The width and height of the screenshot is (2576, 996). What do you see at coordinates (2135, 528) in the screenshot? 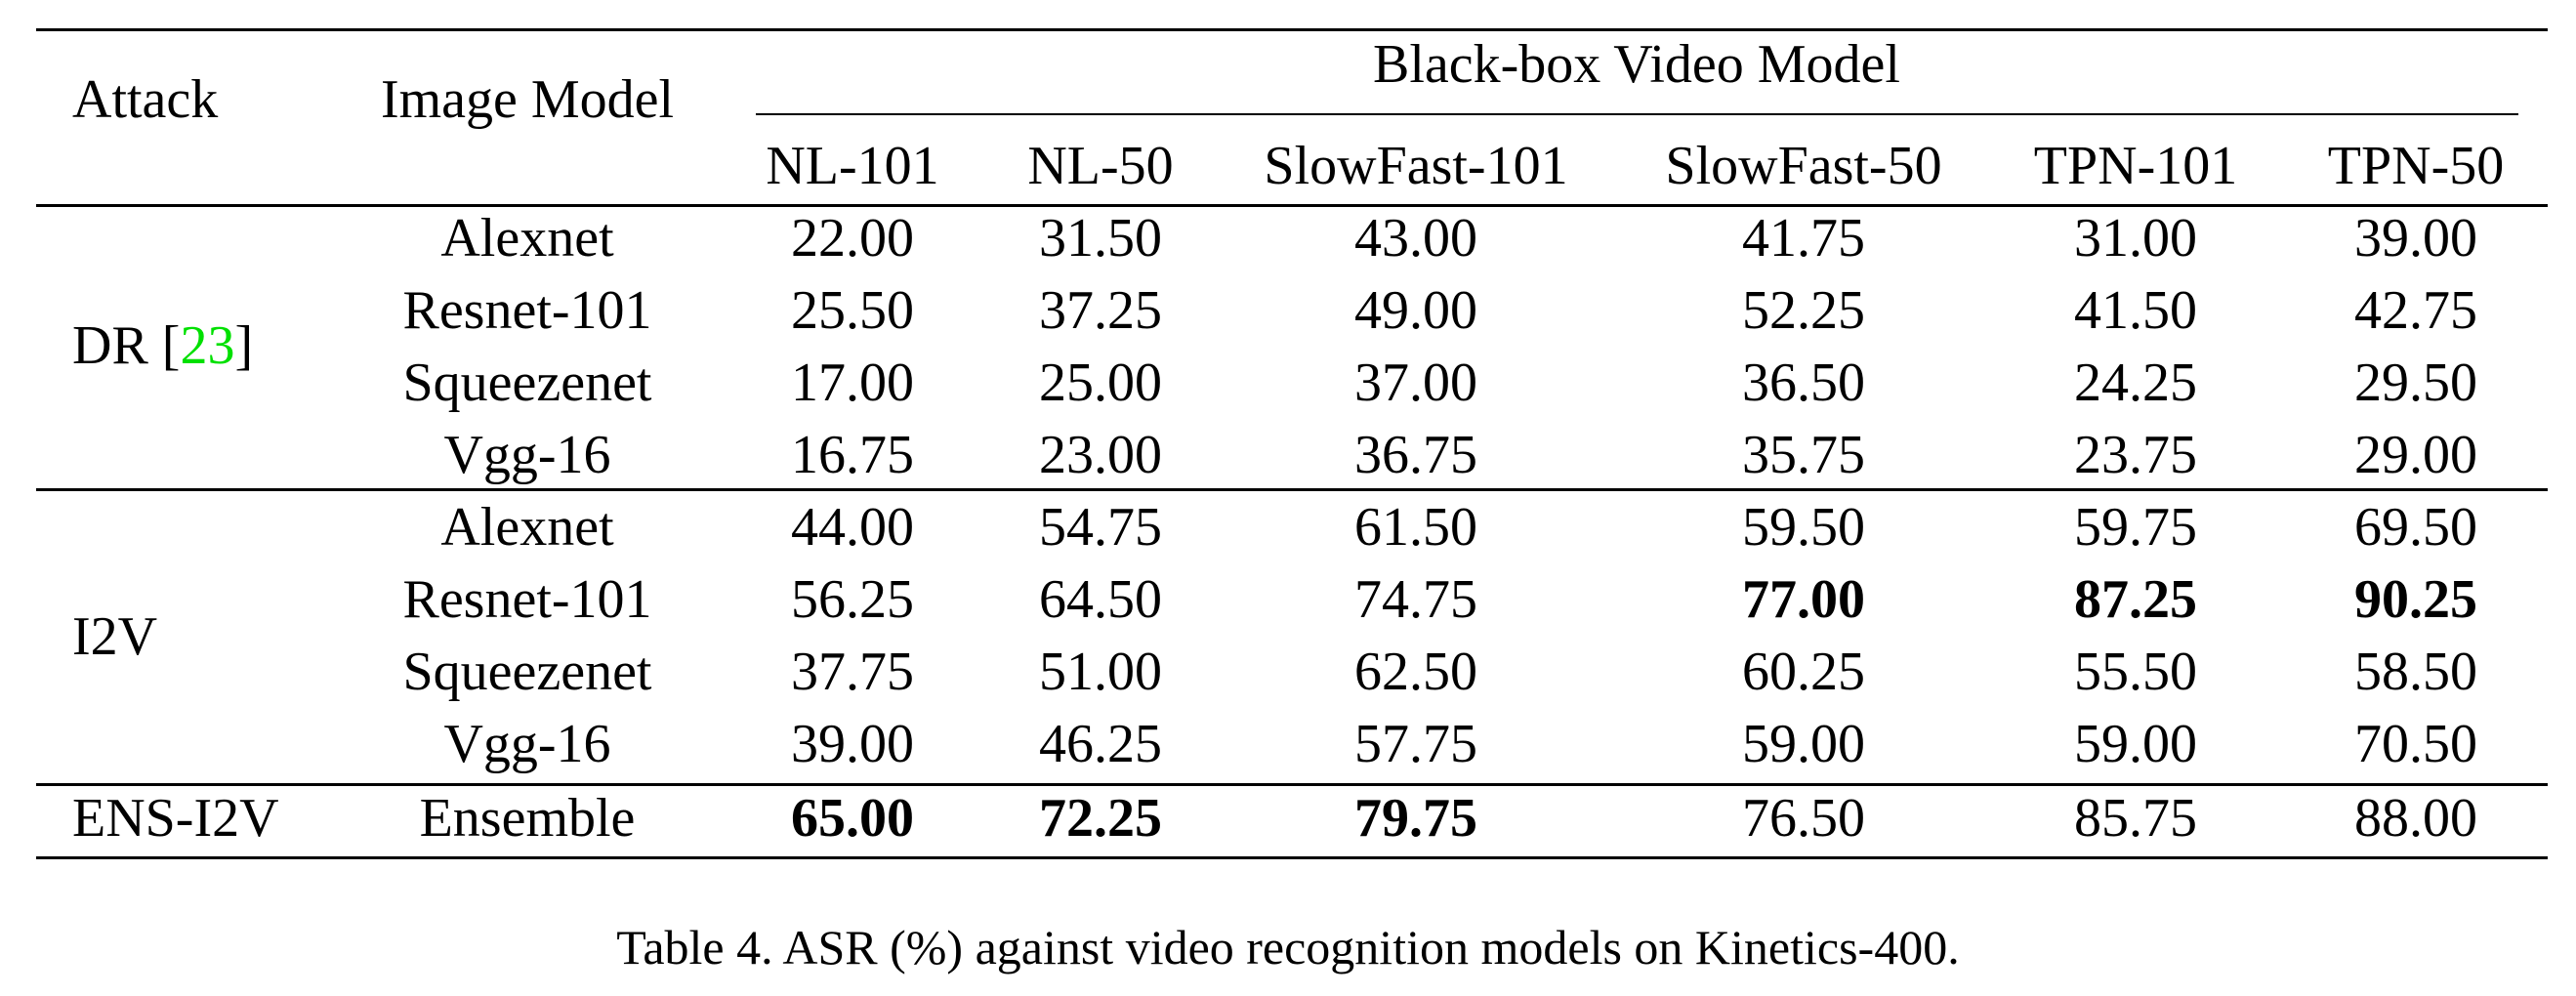
I see `value-cell: 59.75` at bounding box center [2135, 528].